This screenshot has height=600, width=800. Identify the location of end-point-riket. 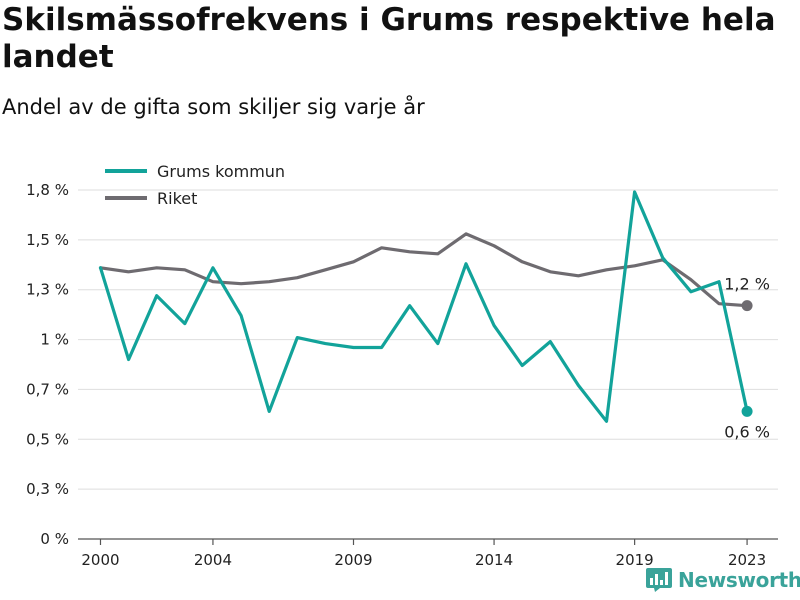
(747, 306).